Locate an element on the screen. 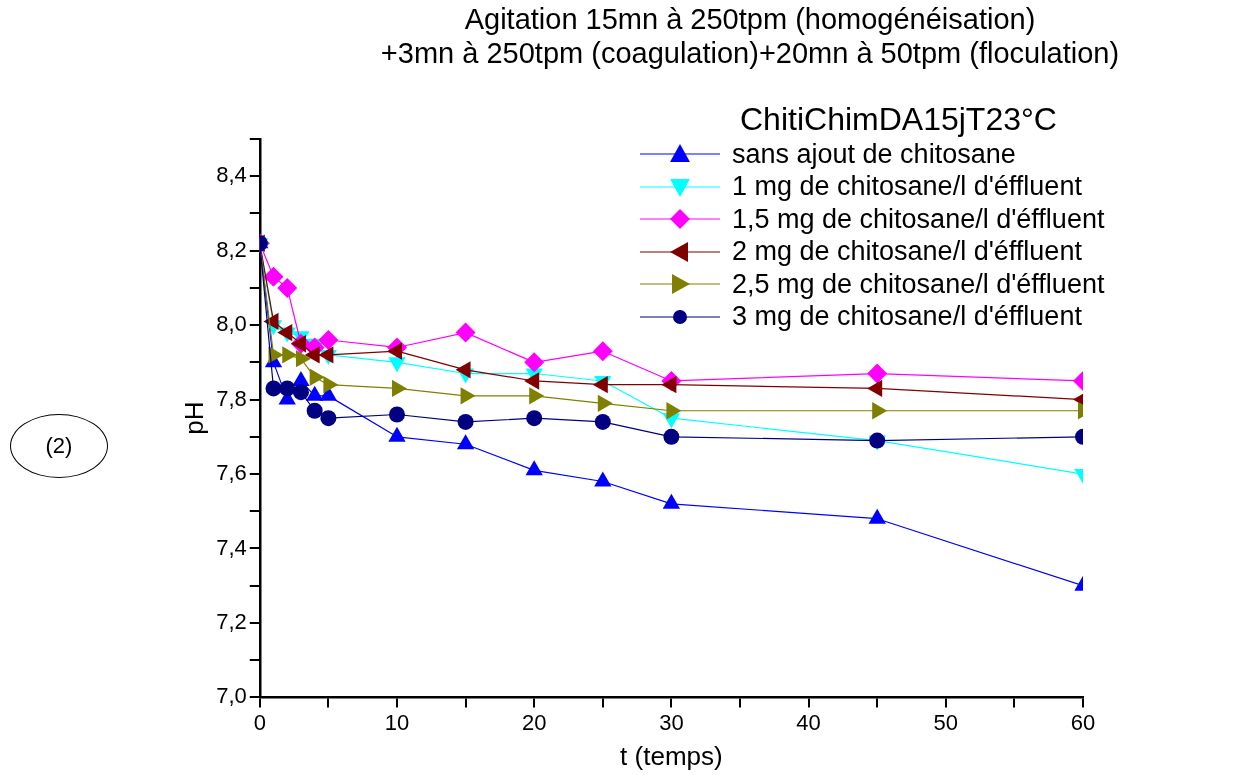  legend-label: 1,5 mg de chitosane/l d'éffluent is located at coordinates (918, 219).